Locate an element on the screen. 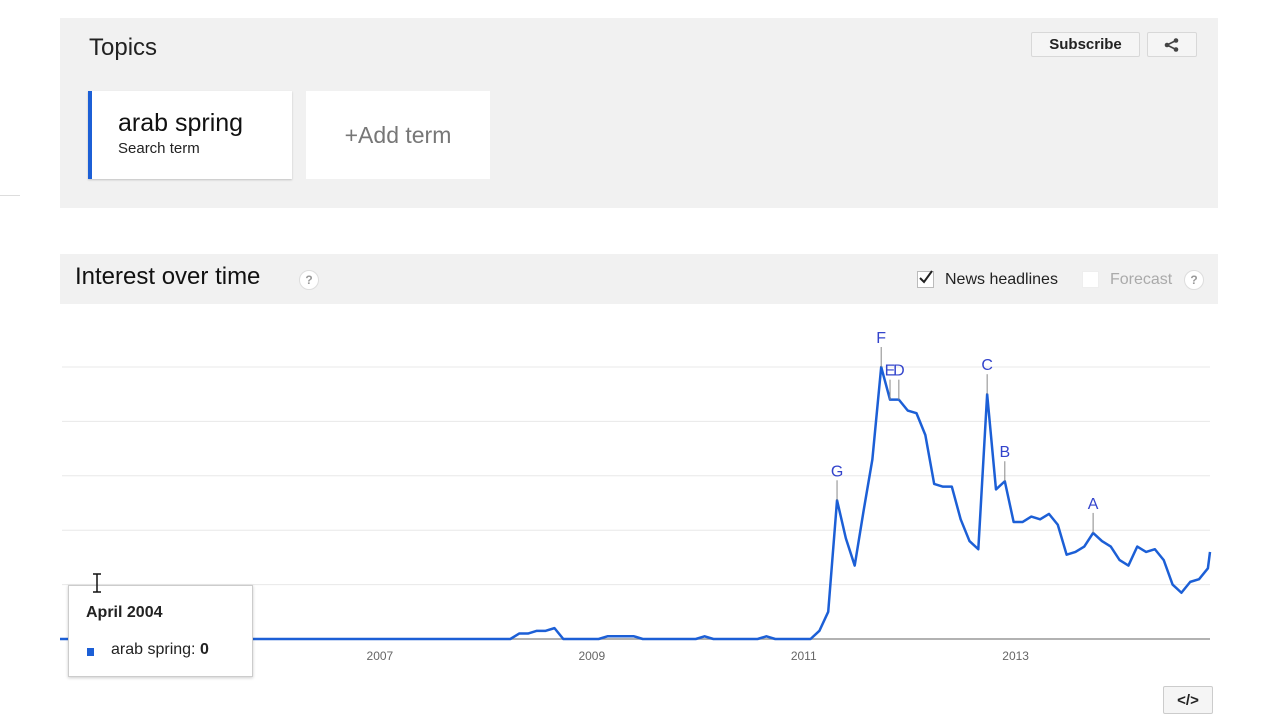 The height and width of the screenshot is (720, 1280). divider is located at coordinates (10, 195).